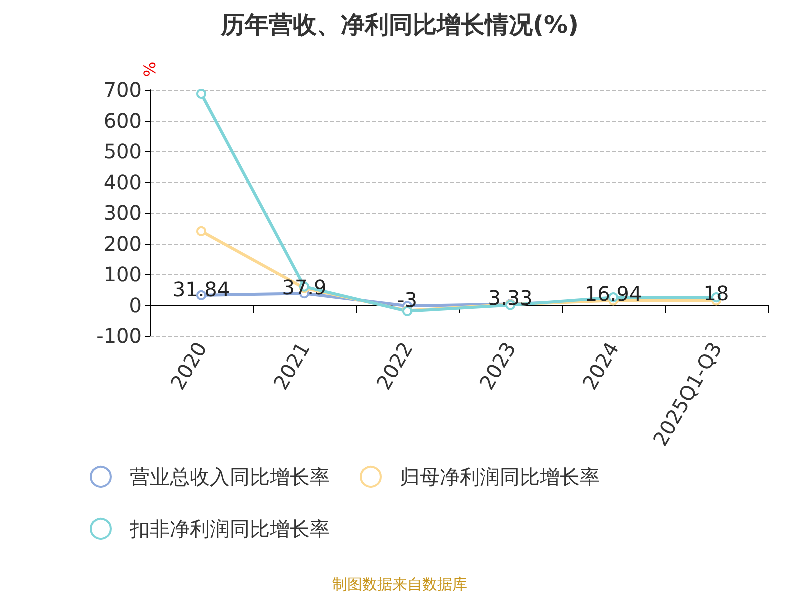 The width and height of the screenshot is (800, 600). What do you see at coordinates (510, 298) in the screenshot?
I see `data-label: 3.33` at bounding box center [510, 298].